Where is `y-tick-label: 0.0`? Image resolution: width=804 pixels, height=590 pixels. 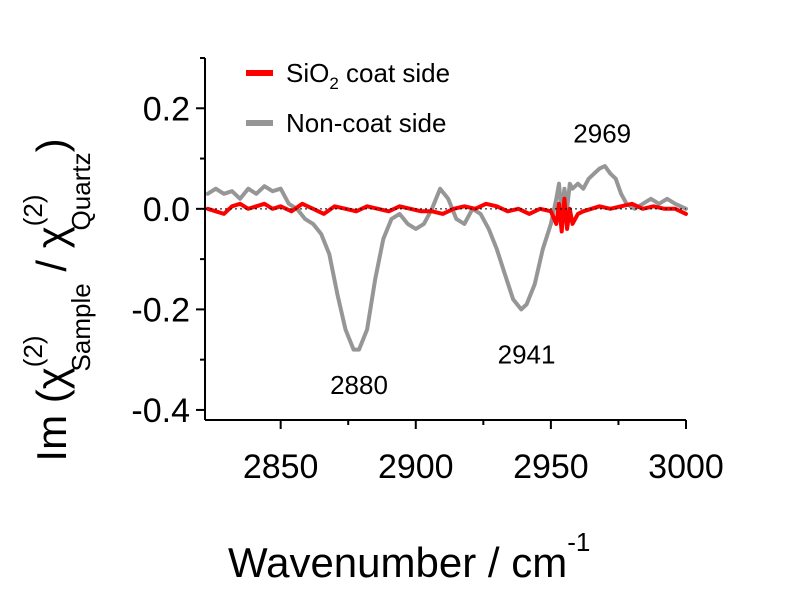 y-tick-label: 0.0 is located at coordinates (166, 210).